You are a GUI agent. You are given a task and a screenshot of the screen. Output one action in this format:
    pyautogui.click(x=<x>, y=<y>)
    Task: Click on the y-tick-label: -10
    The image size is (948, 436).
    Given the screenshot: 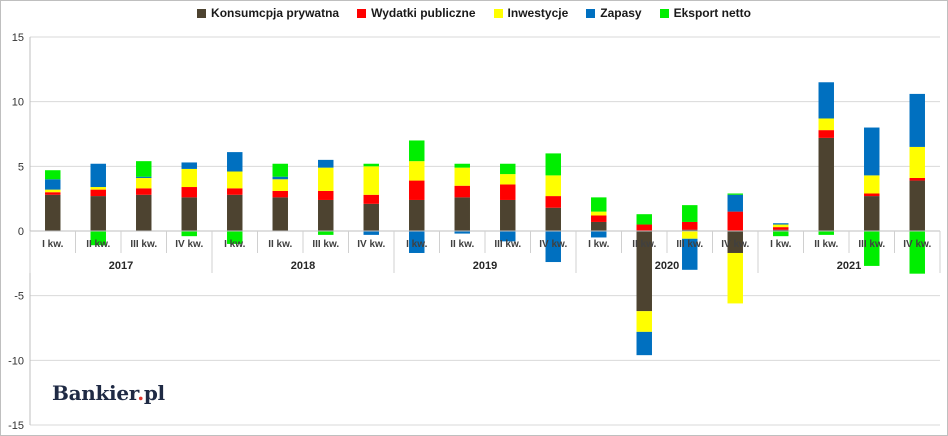 What is the action you would take?
    pyautogui.click(x=16, y=361)
    